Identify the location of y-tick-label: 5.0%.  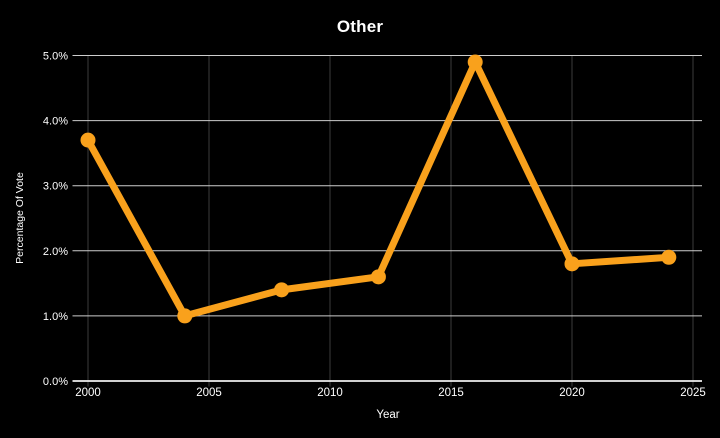
(55, 57).